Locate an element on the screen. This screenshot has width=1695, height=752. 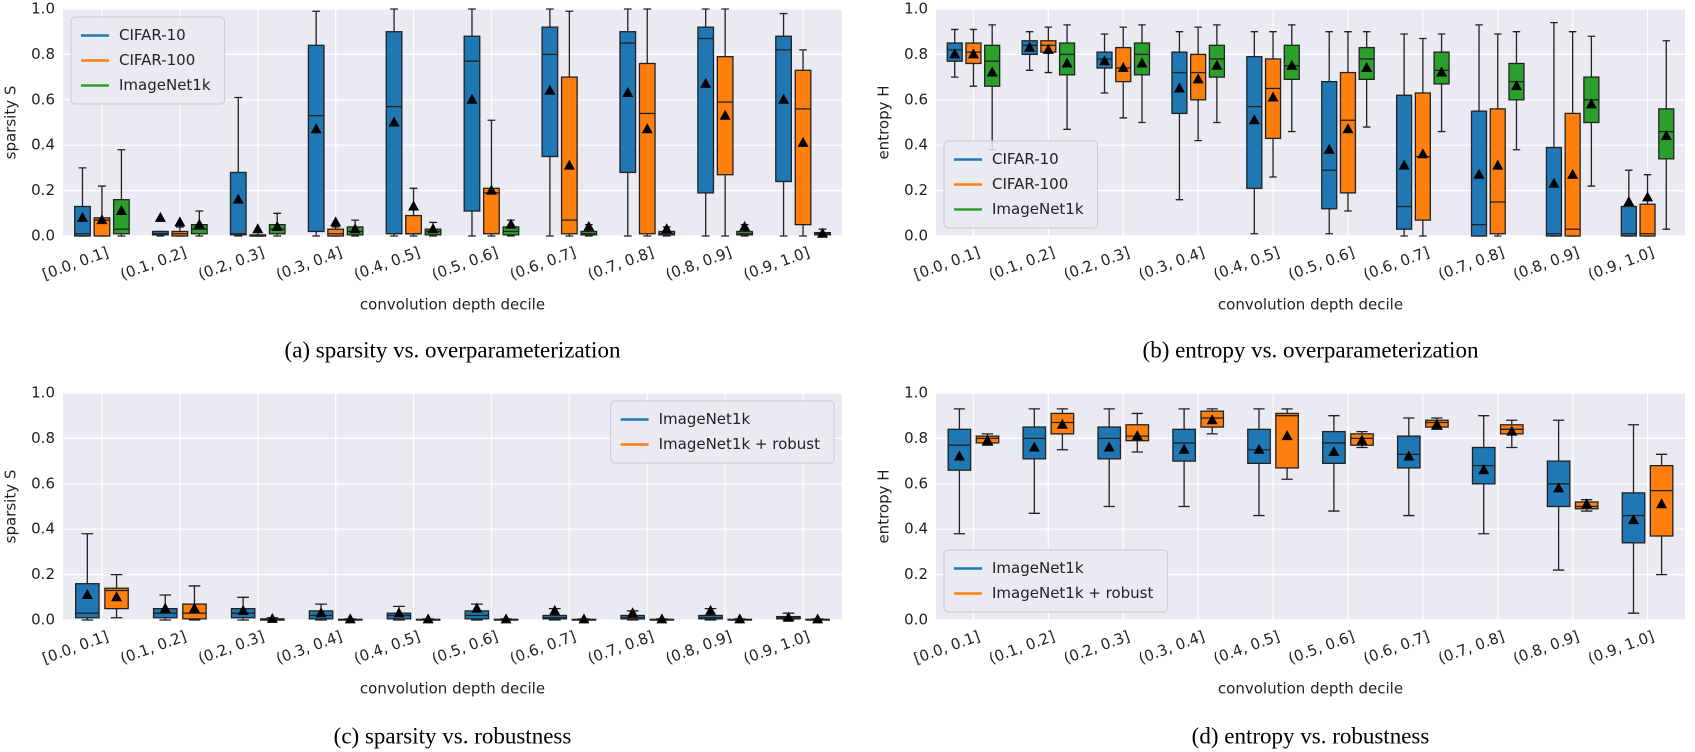
y-tick-label: 0.0 is located at coordinates (43, 620).